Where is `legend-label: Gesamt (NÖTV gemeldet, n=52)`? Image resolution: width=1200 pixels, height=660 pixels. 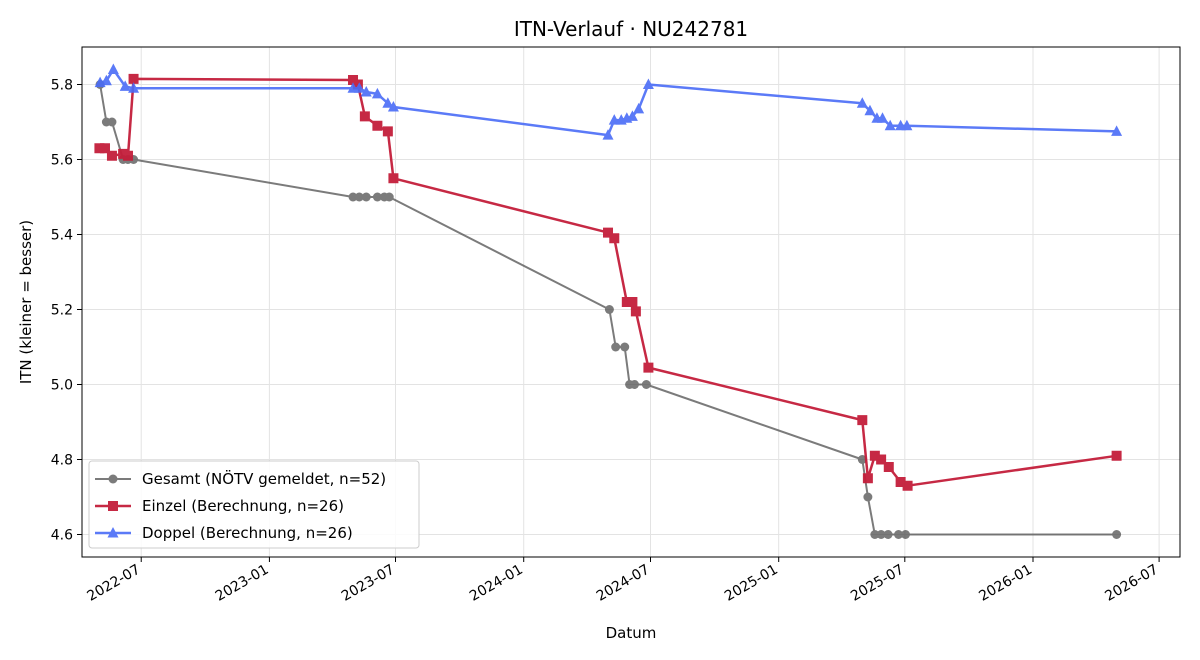 legend-label: Gesamt (NÖTV gemeldet, n=52) is located at coordinates (264, 478).